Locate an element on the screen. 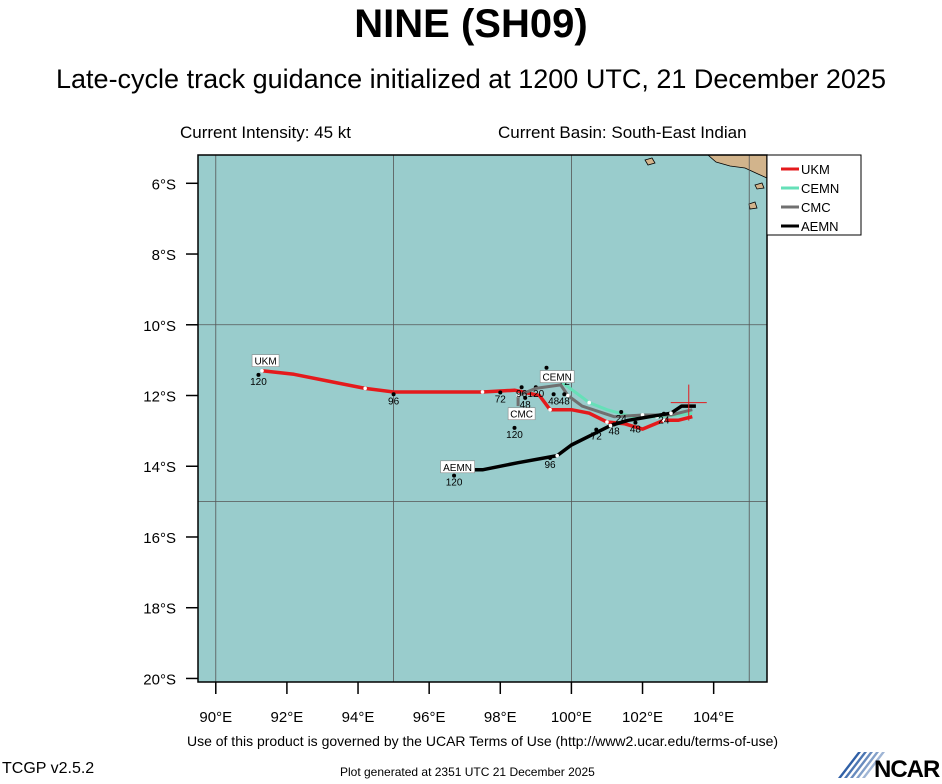  lat-tick-label: 18°S is located at coordinates (159, 609).